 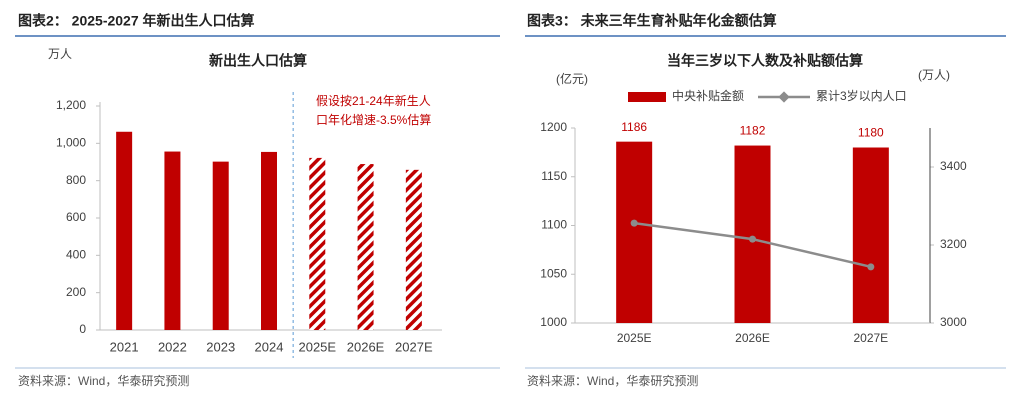 I want to click on y-tick-label: 1000, so click(x=553, y=322).